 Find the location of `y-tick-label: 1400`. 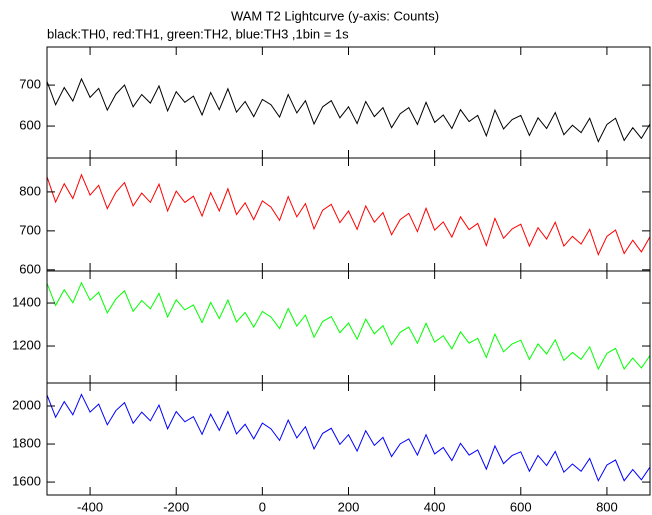

y-tick-label: 1400 is located at coordinates (26, 301).